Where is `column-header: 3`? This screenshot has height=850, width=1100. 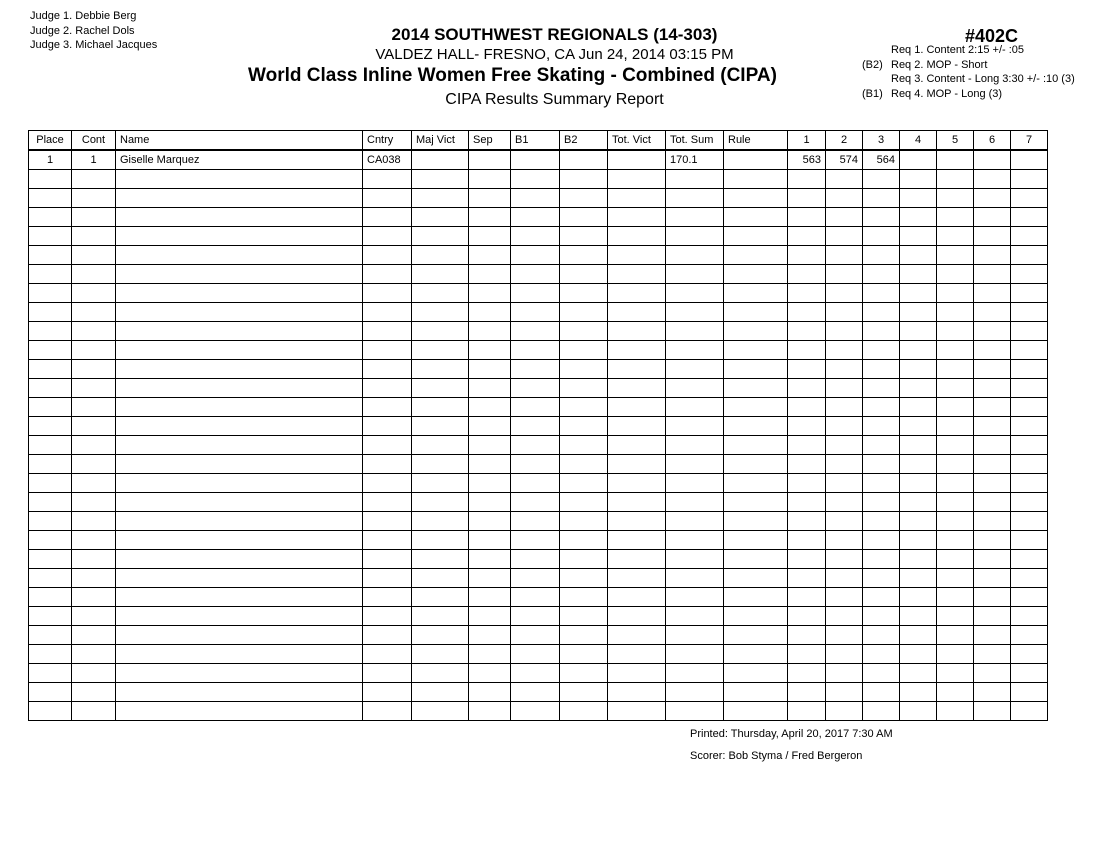 column-header: 3 is located at coordinates (881, 140).